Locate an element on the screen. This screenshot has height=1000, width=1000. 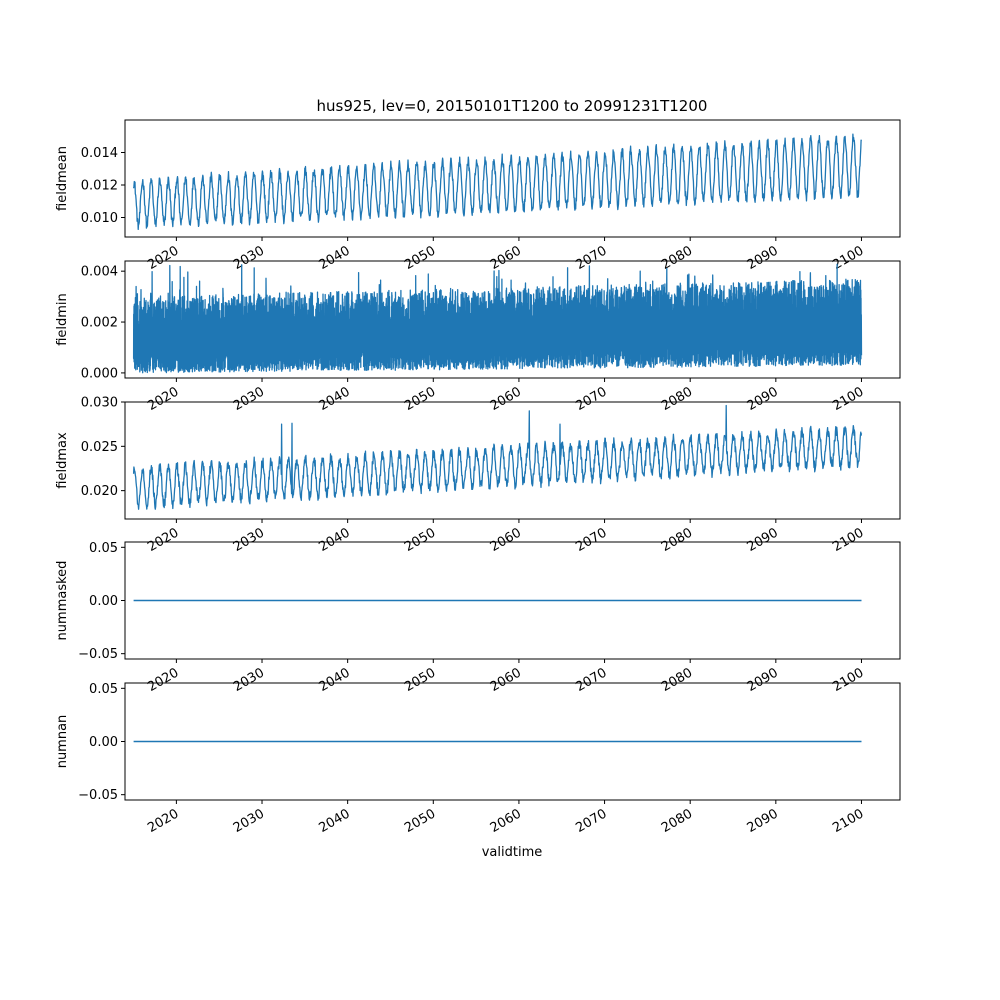
y-tick-label: 0.014 is located at coordinates (99, 153).